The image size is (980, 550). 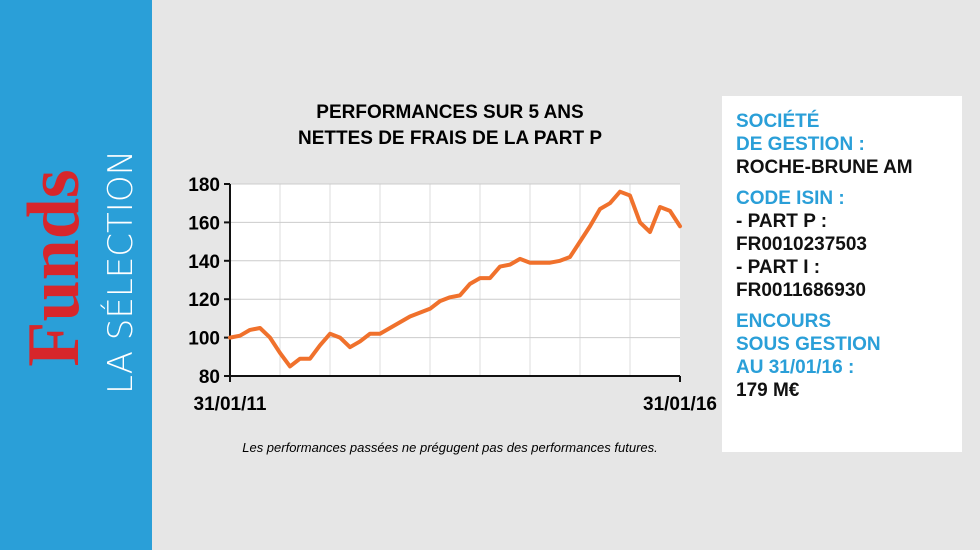 I want to click on info-text: FR0010237503, so click(x=801, y=244).